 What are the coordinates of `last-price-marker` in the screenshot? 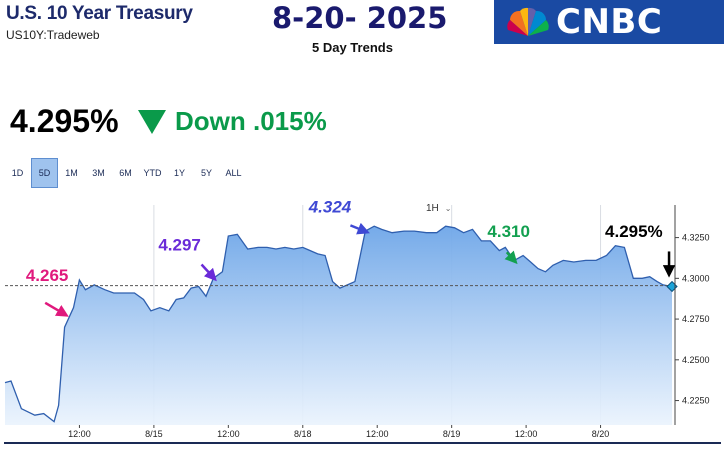 It's located at (672, 286).